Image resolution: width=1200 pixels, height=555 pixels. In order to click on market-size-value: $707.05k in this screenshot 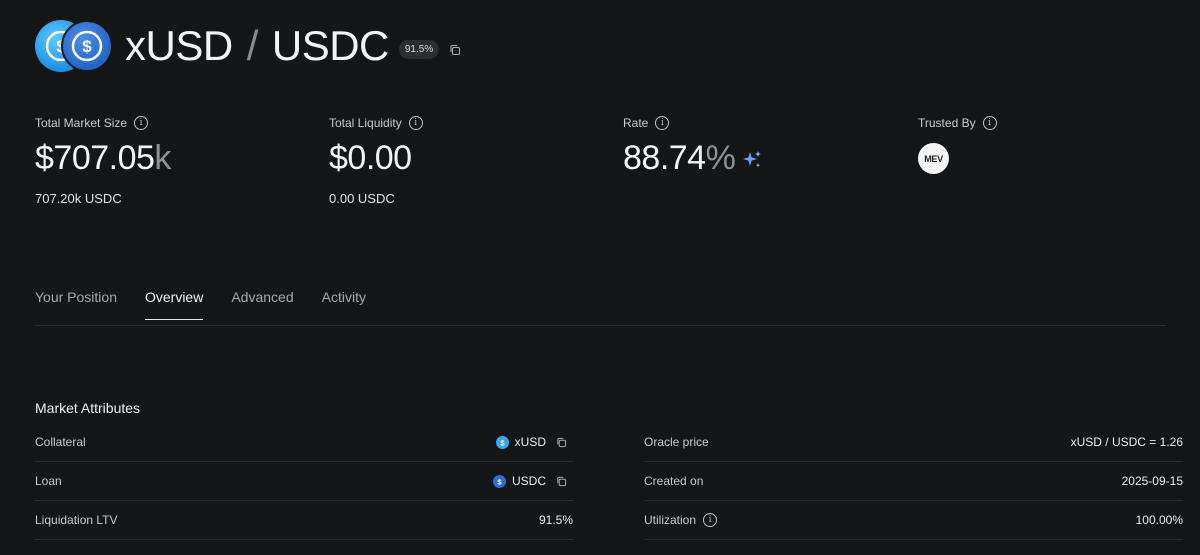, I will do `click(103, 158)`.